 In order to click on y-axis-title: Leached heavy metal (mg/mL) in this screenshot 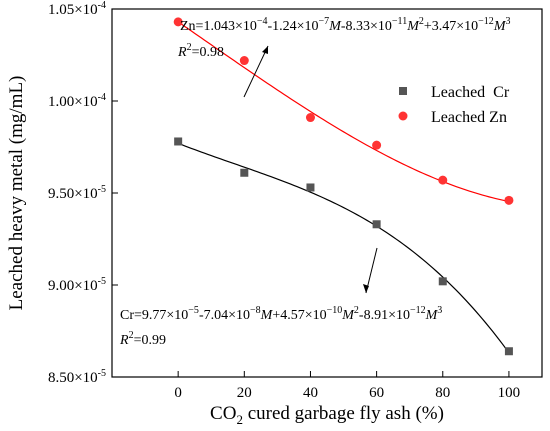, I will do `click(16, 193)`.